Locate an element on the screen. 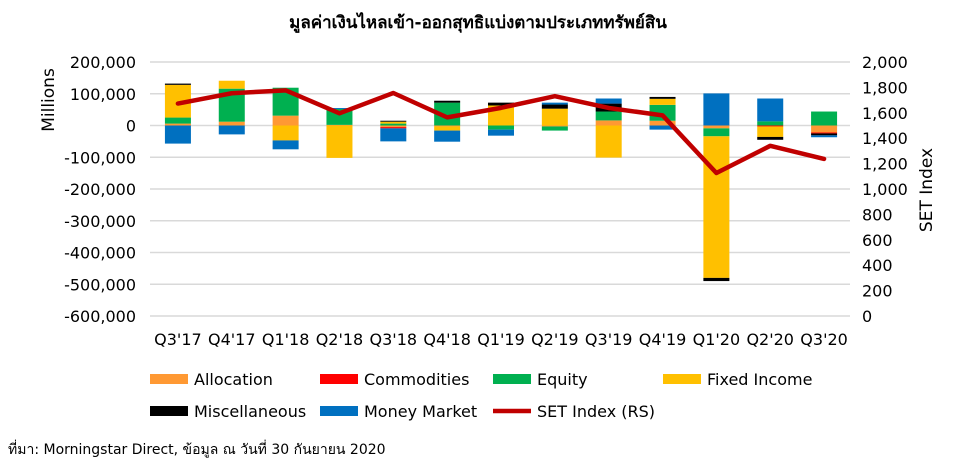  x-tick-label: Q3'19 is located at coordinates (609, 339).